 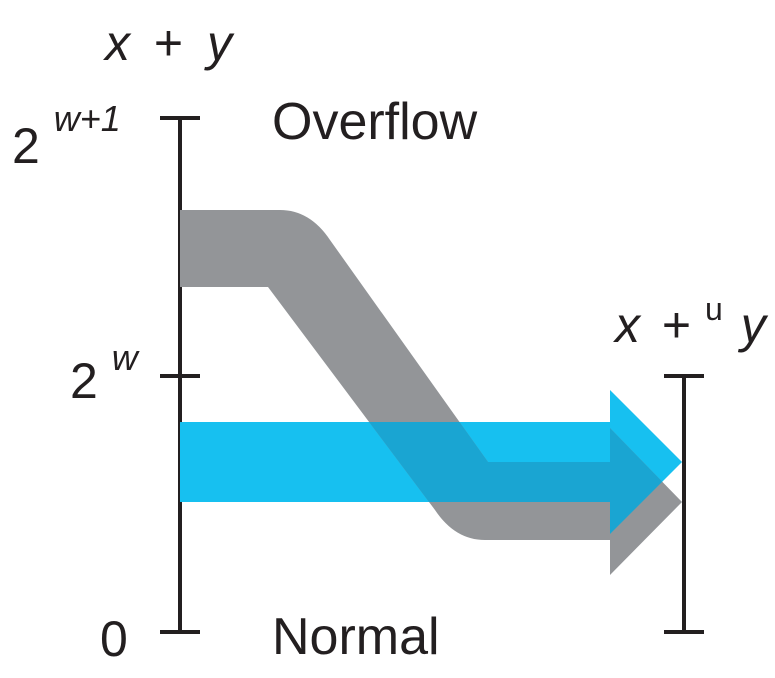 I want to click on right-axis-title: x + u y, so click(x=691, y=314).